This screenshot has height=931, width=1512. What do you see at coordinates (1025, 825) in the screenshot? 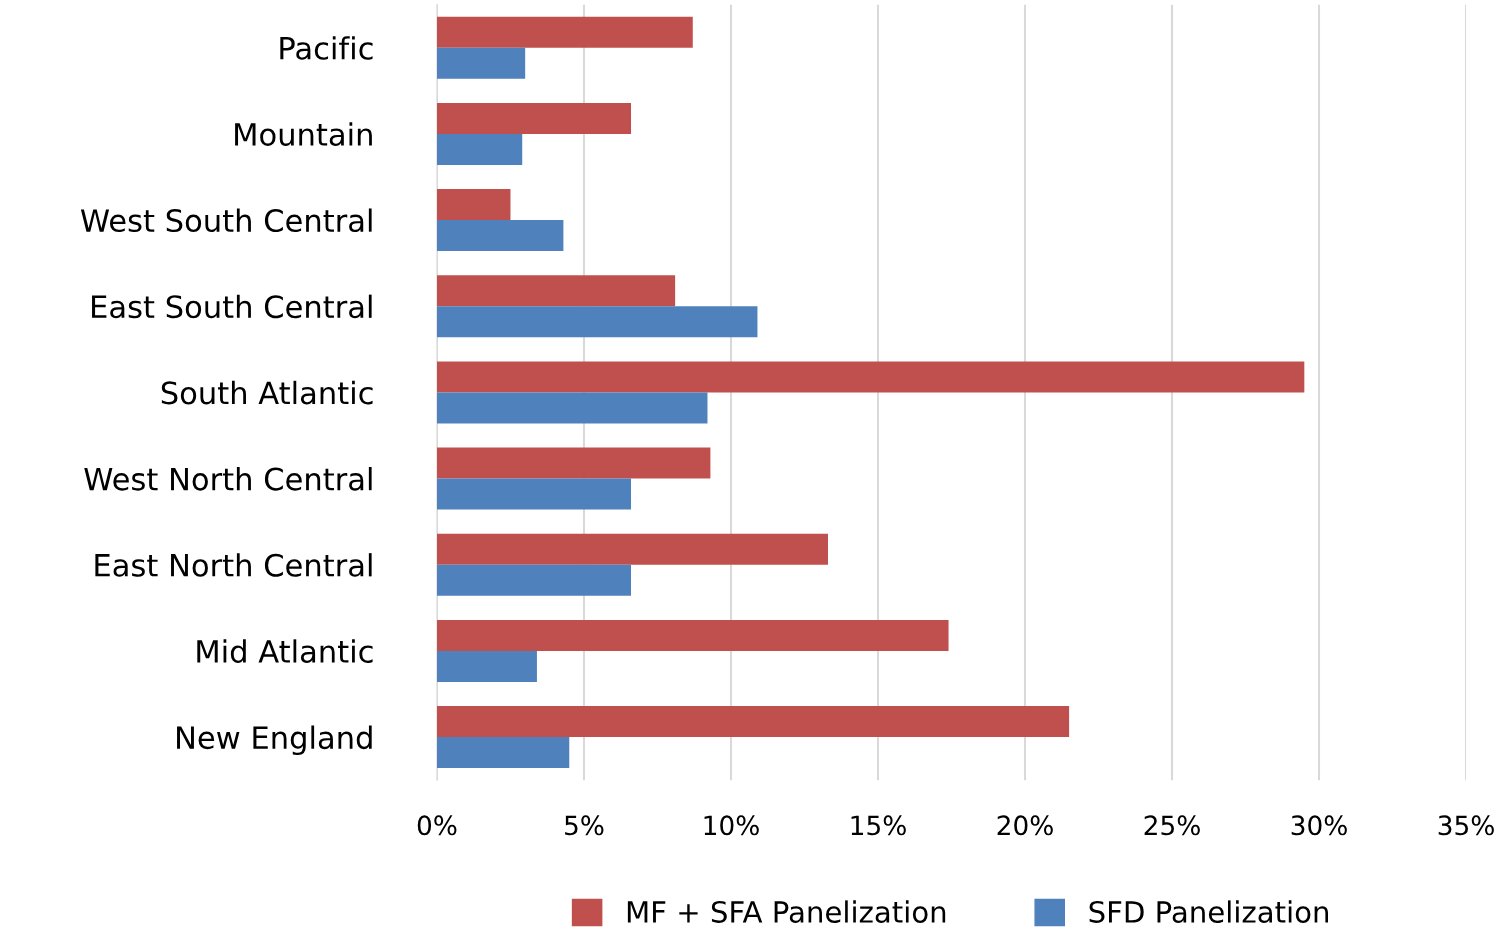
I see `x-tick-label: 20%` at bounding box center [1025, 825].